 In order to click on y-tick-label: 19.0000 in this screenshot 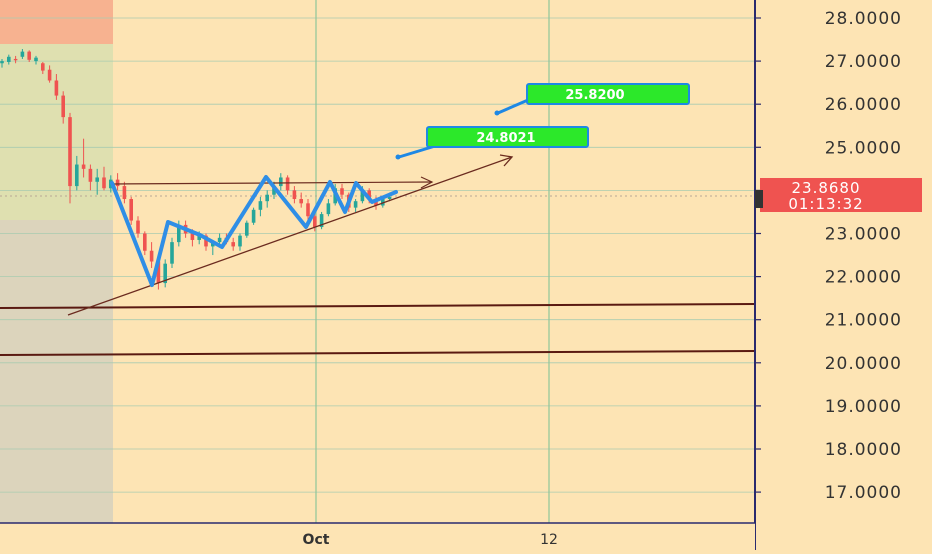, I will do `click(863, 407)`.